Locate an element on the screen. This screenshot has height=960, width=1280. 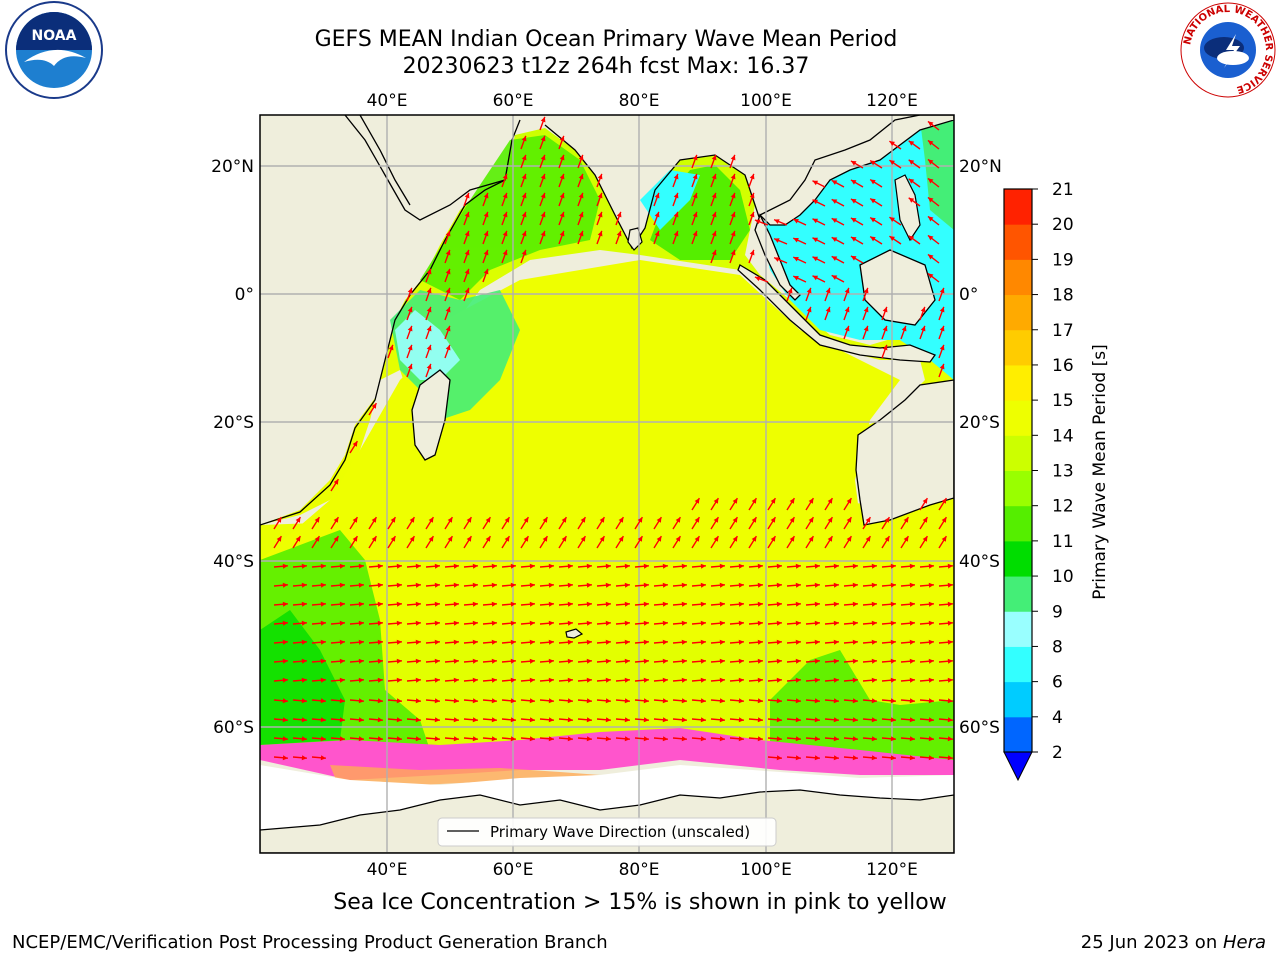
footer-host: Hera is located at coordinates (1244, 942).